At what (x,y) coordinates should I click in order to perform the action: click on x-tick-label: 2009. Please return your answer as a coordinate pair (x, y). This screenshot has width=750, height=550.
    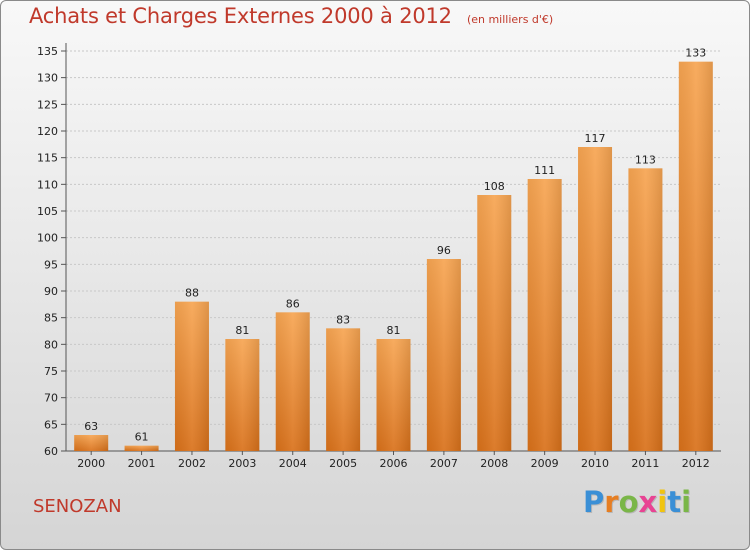
    Looking at the image, I should click on (545, 463).